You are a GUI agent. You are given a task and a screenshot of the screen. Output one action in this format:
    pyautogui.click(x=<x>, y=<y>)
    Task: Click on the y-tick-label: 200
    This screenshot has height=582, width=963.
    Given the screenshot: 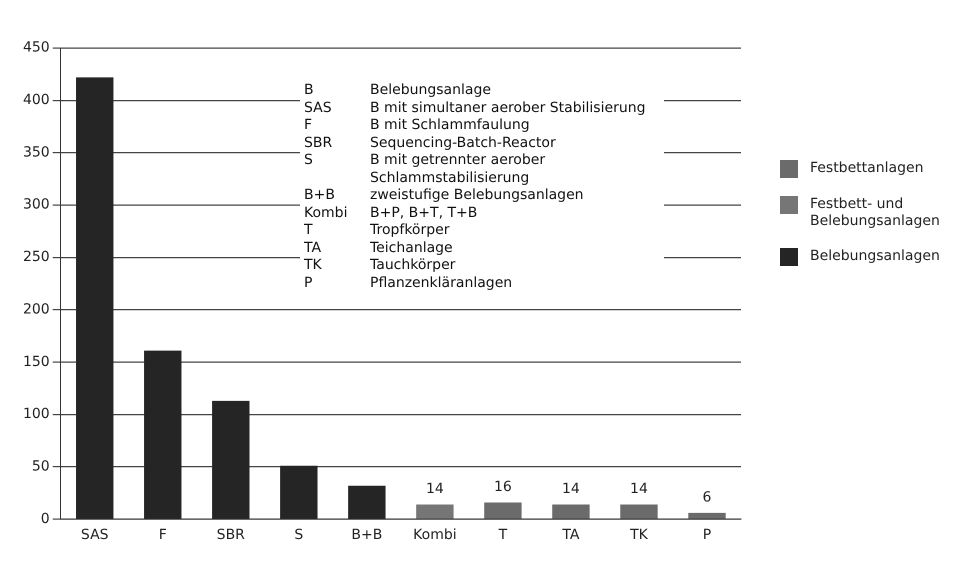 What is the action you would take?
    pyautogui.click(x=36, y=309)
    